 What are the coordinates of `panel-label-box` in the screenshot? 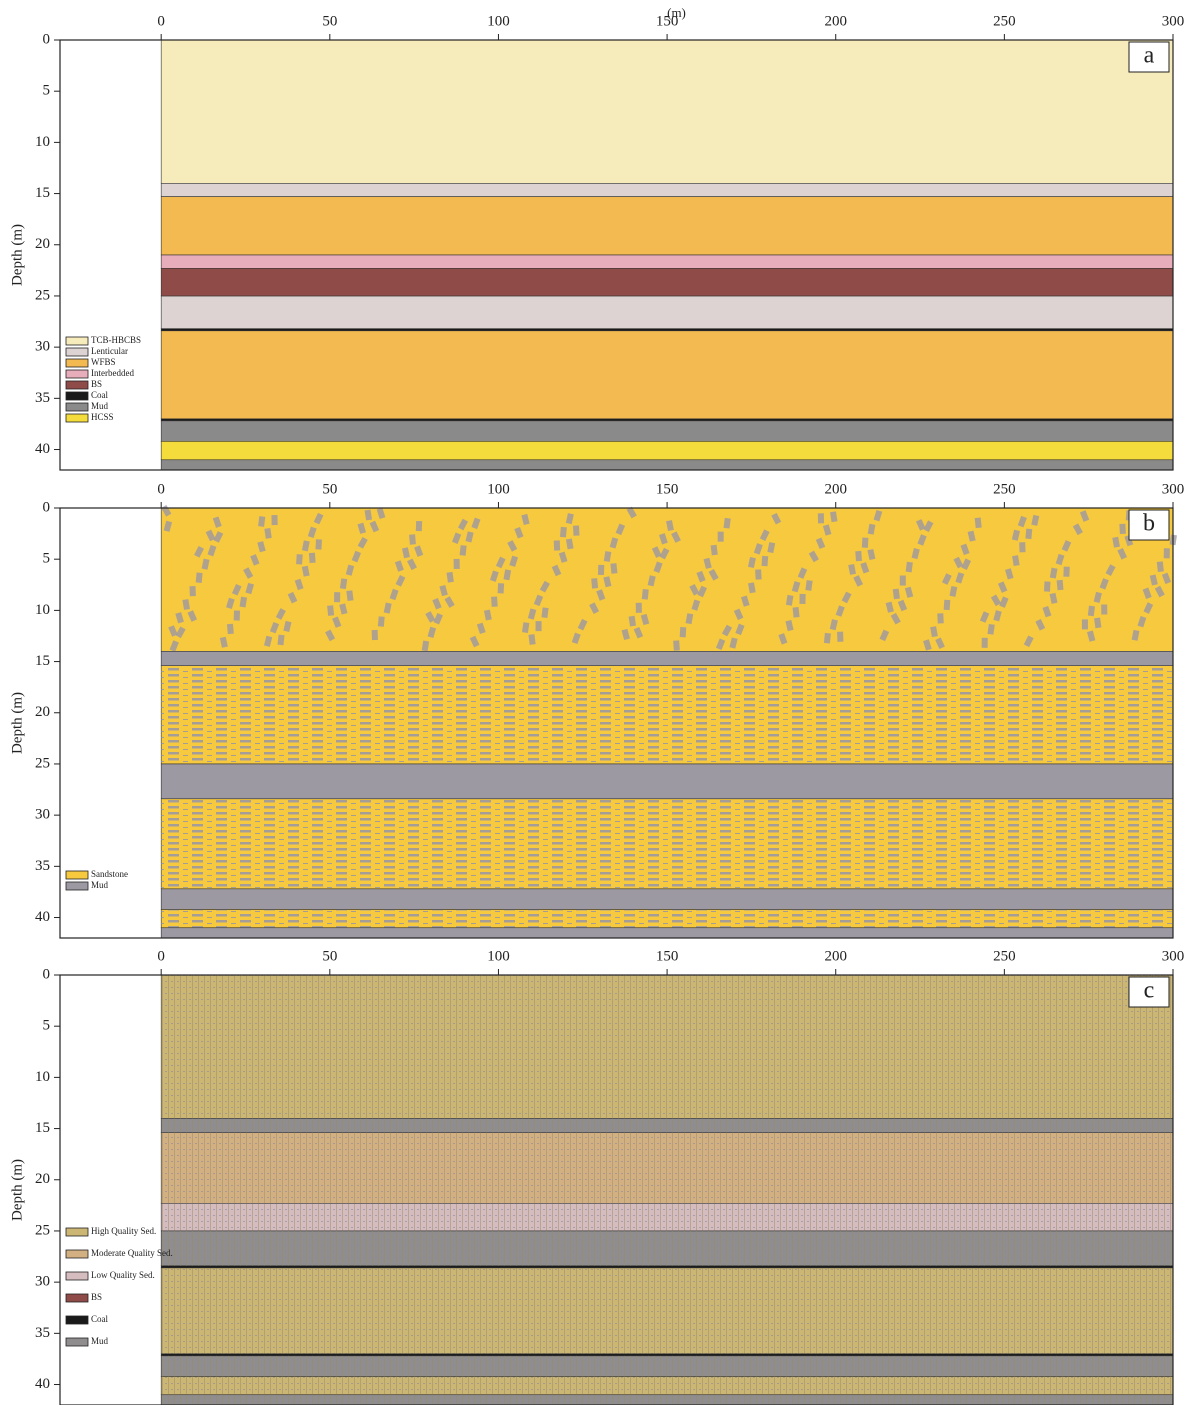 It's located at (1149, 992).